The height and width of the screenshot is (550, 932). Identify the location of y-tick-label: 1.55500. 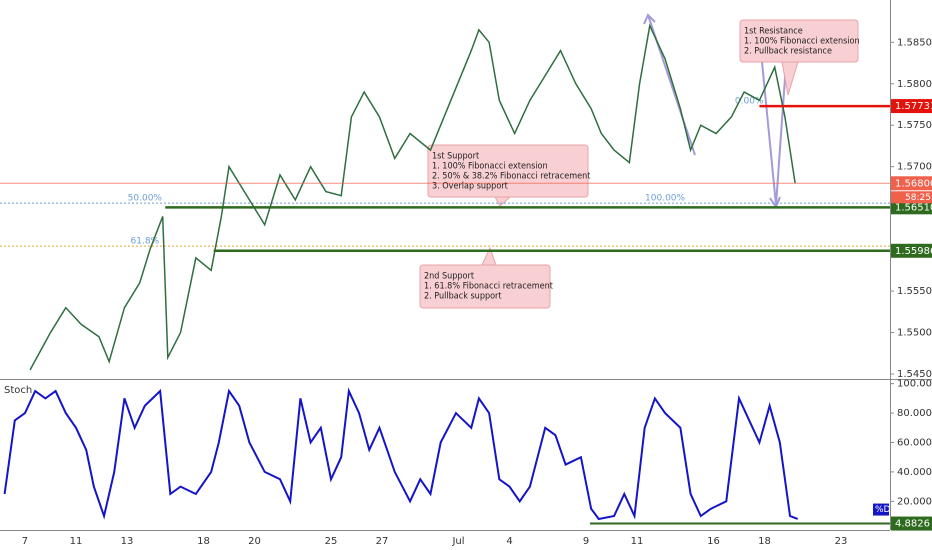
(914, 291).